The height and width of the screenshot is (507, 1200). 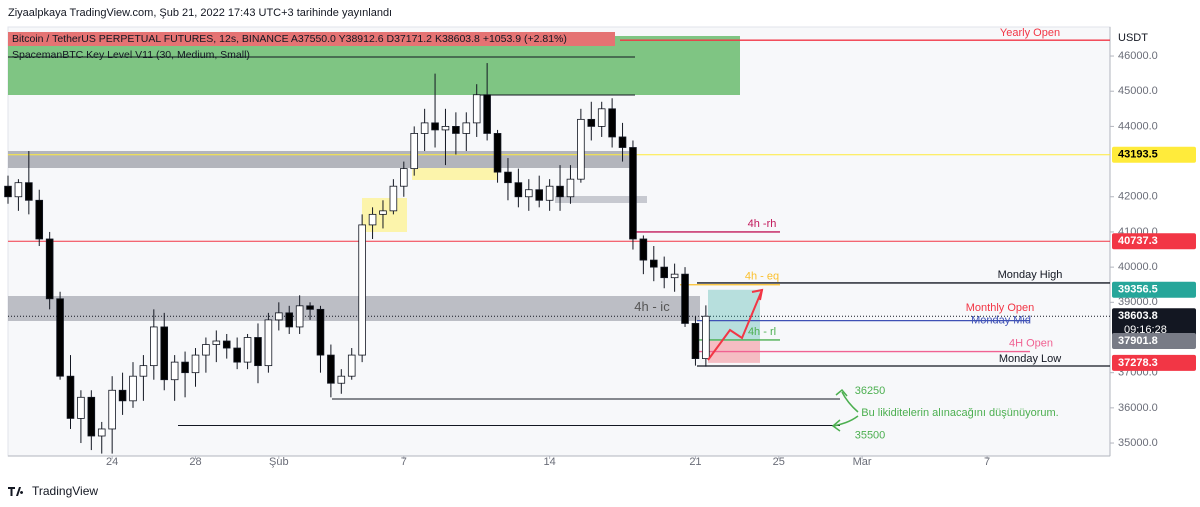 I want to click on symbol-bar, so click(x=311, y=39).